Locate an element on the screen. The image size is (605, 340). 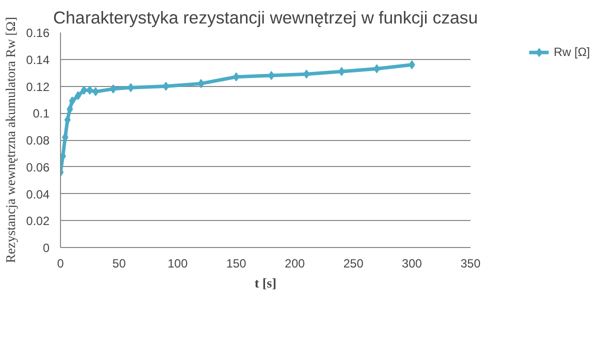
y-tick-label: 0 is located at coordinates (46, 248).